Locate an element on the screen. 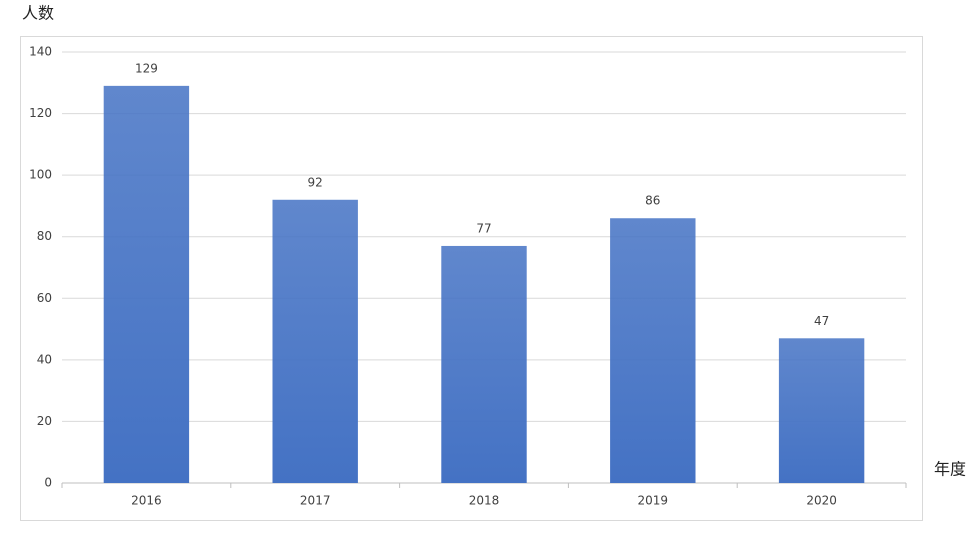  x-tick-label: 2017 is located at coordinates (315, 501).